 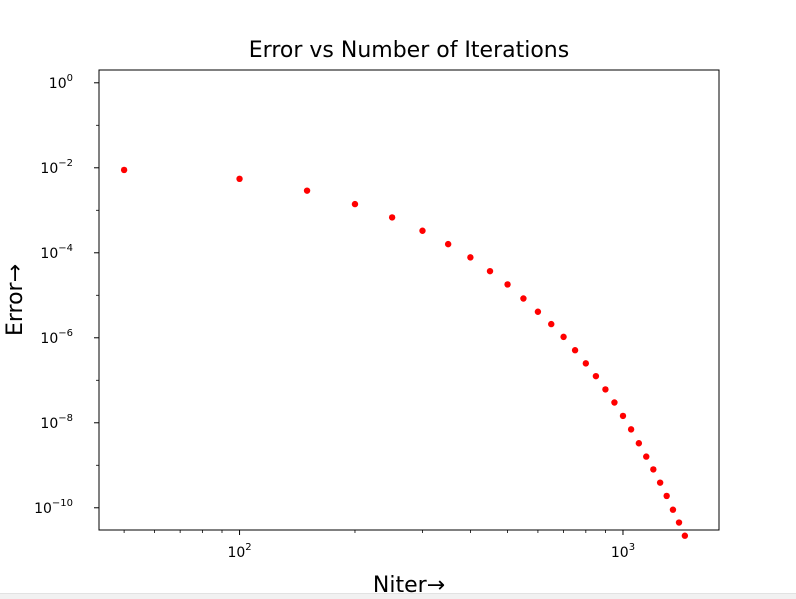 I want to click on y-tick-label: 10⁻², so click(x=56, y=167).